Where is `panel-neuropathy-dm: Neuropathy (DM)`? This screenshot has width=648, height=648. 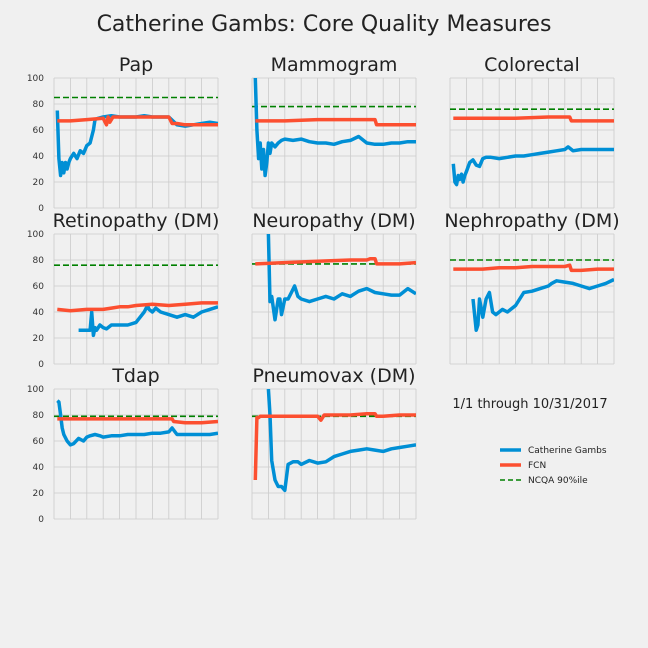
panel-neuropathy-dm: Neuropathy (DM) is located at coordinates (334, 287).